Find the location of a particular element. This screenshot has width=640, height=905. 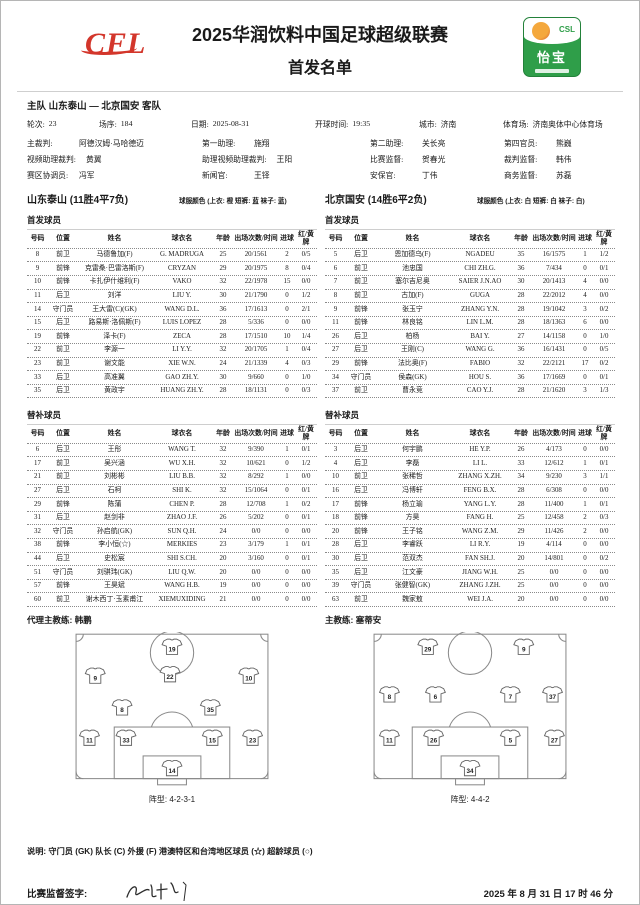

official-name: 贺春光 is located at coordinates (434, 159).